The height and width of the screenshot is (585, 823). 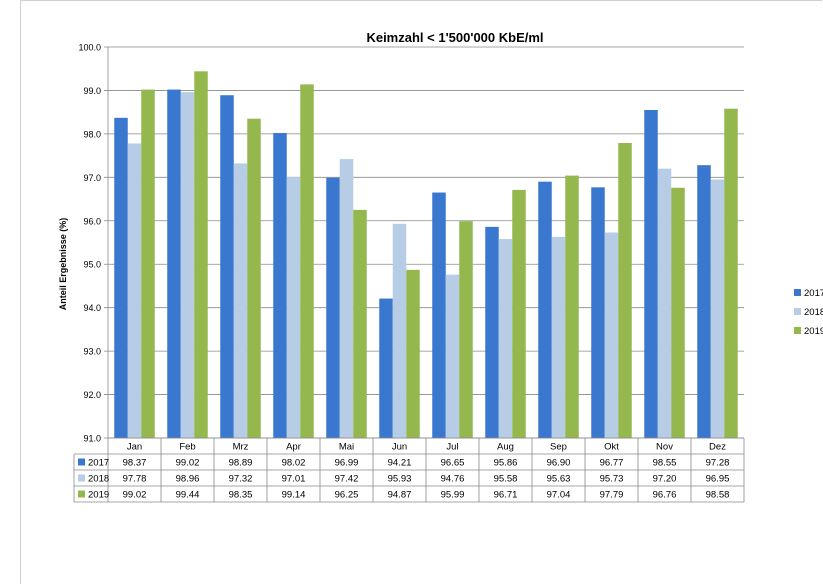 I want to click on bar-2019-Okt, so click(x=625, y=291).